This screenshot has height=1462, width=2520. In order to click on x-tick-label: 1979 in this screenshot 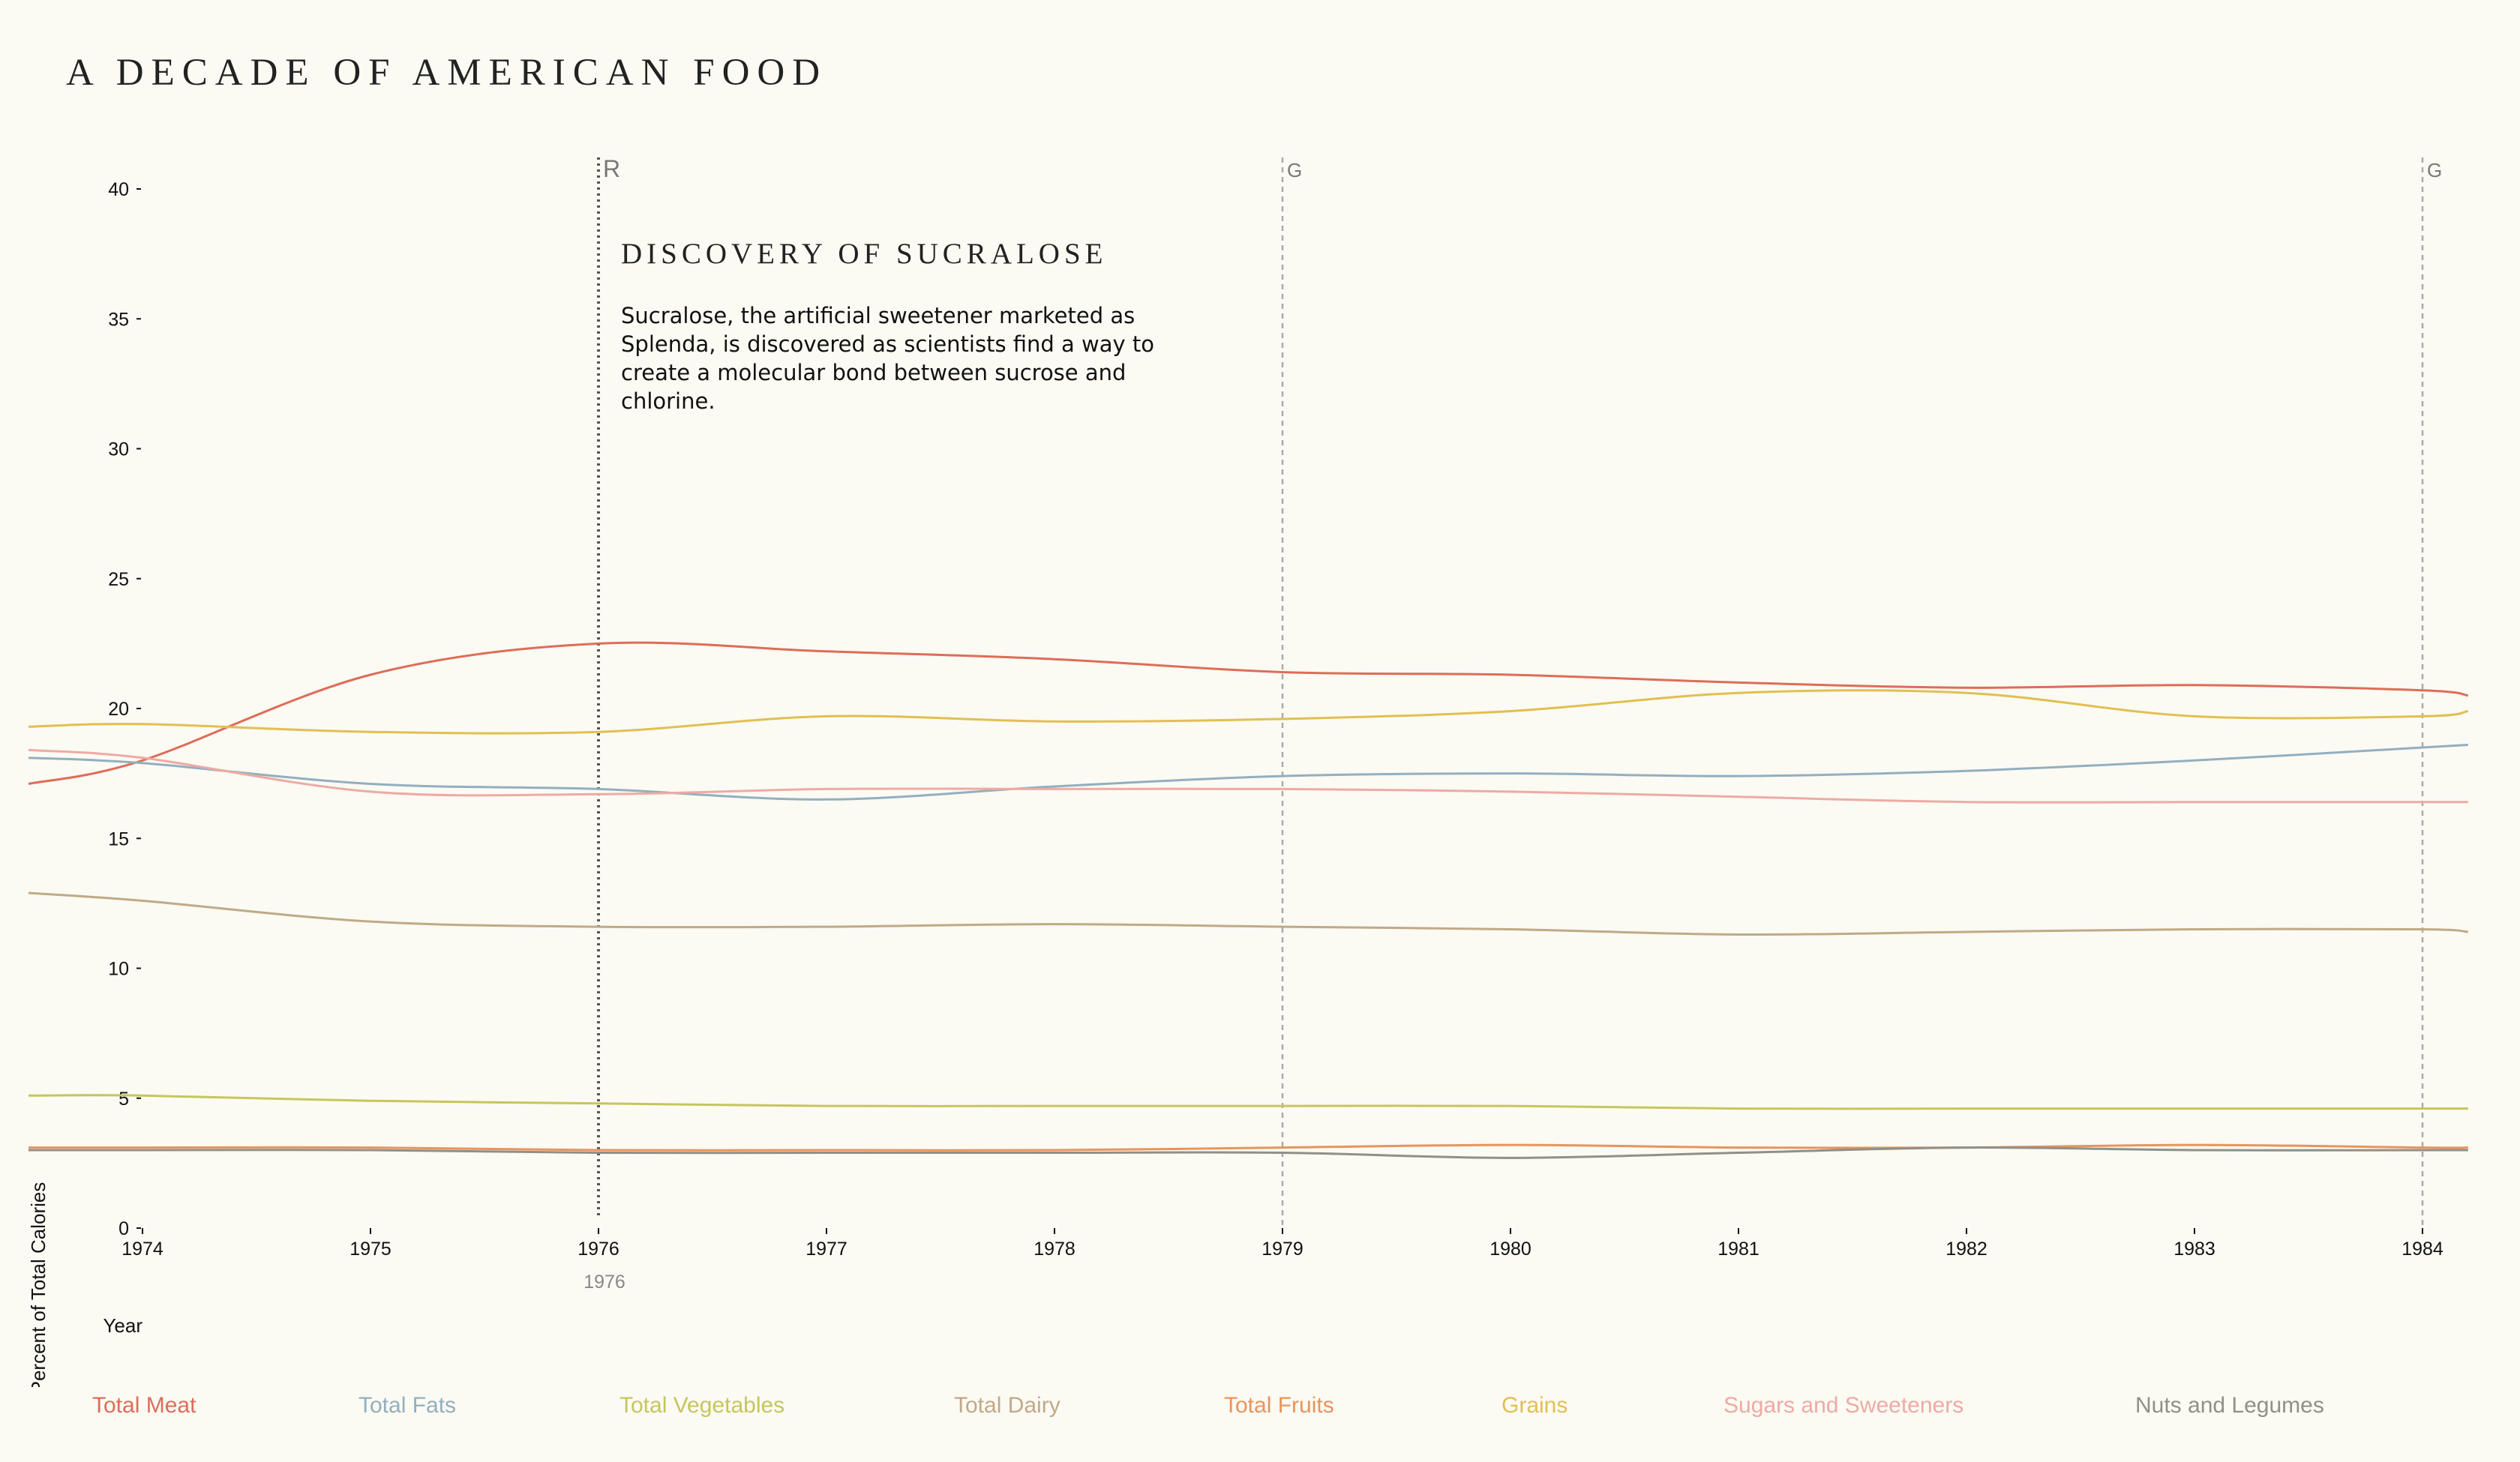, I will do `click(1283, 1249)`.